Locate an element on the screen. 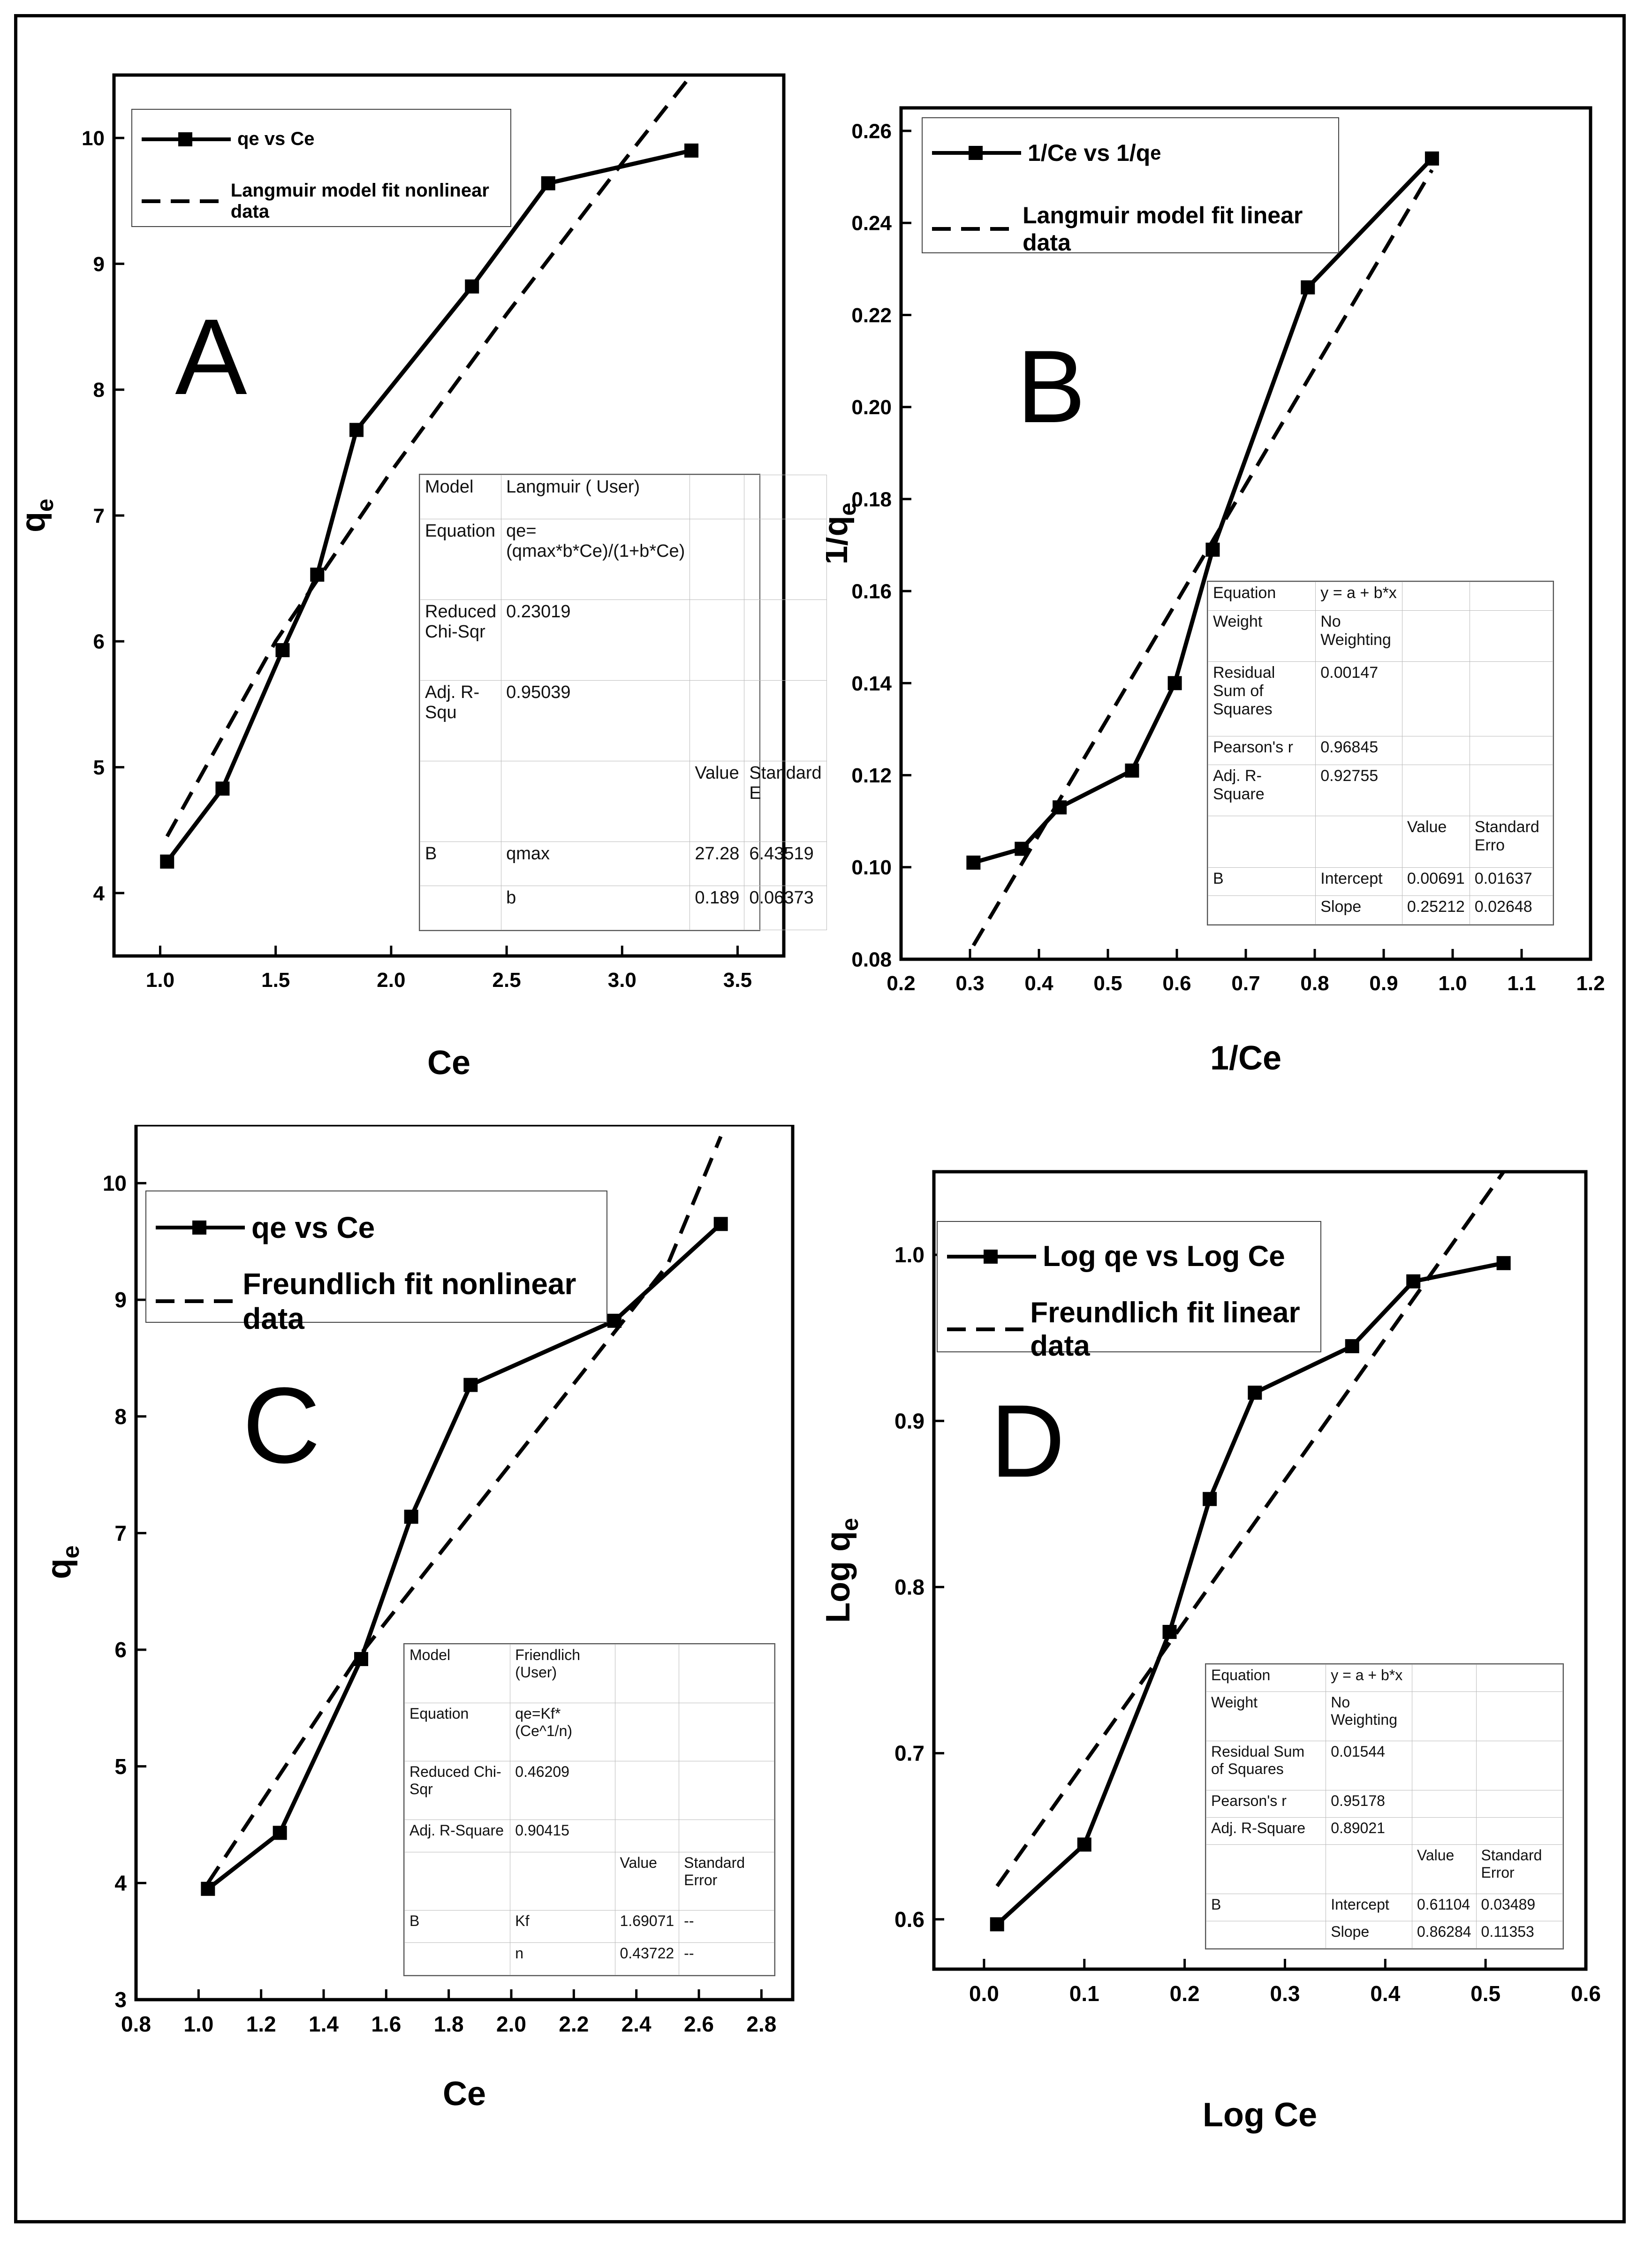  stats-cell: y = a + b*x is located at coordinates (1358, 596).